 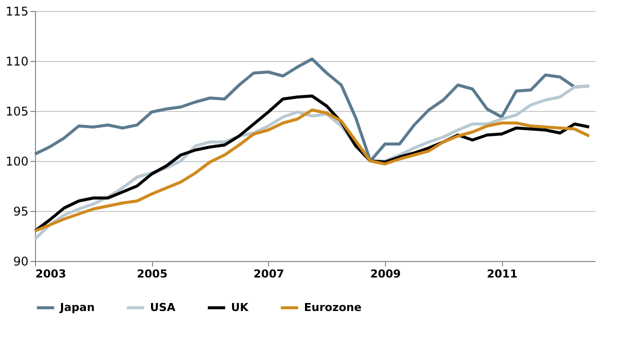 What do you see at coordinates (502, 274) in the screenshot?
I see `x-tick-label: 2011` at bounding box center [502, 274].